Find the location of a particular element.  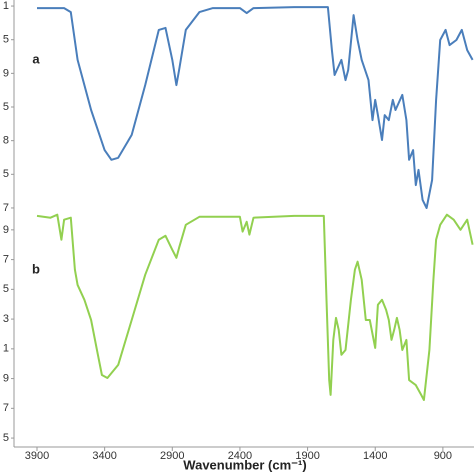

panel-label: a is located at coordinates (36, 58).